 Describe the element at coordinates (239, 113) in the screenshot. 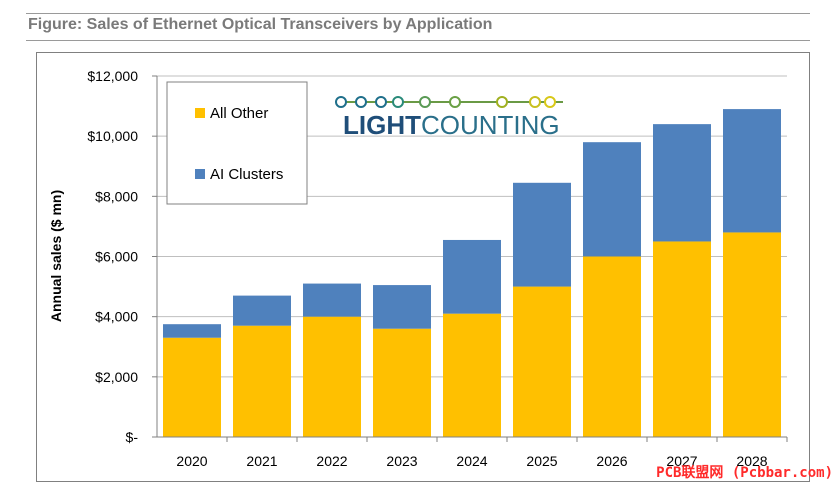

I see `legend-label-all-other: All Other` at that location.